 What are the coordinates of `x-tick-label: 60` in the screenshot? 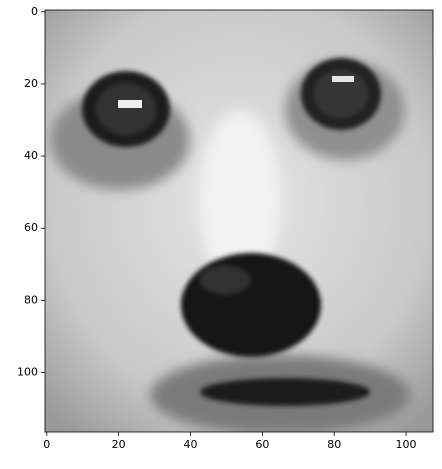 It's located at (262, 444).